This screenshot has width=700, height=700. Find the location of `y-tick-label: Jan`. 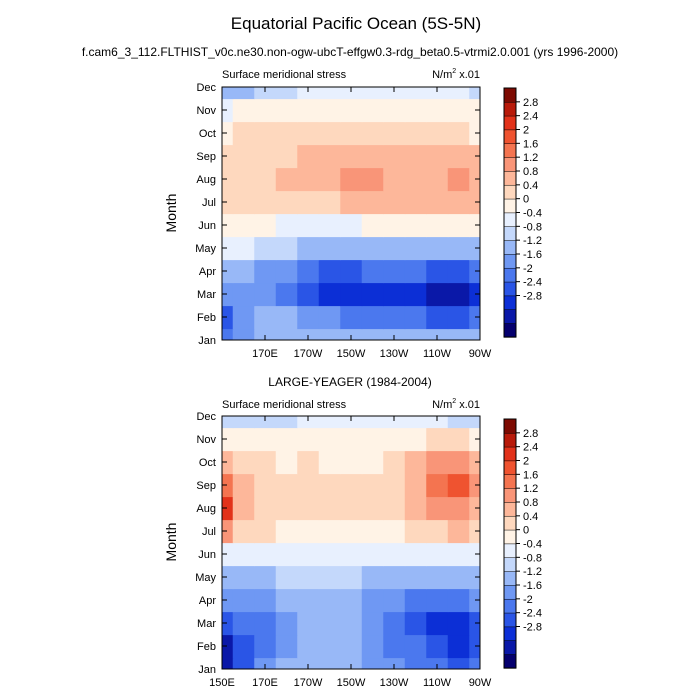

y-tick-label: Jan is located at coordinates (207, 341).